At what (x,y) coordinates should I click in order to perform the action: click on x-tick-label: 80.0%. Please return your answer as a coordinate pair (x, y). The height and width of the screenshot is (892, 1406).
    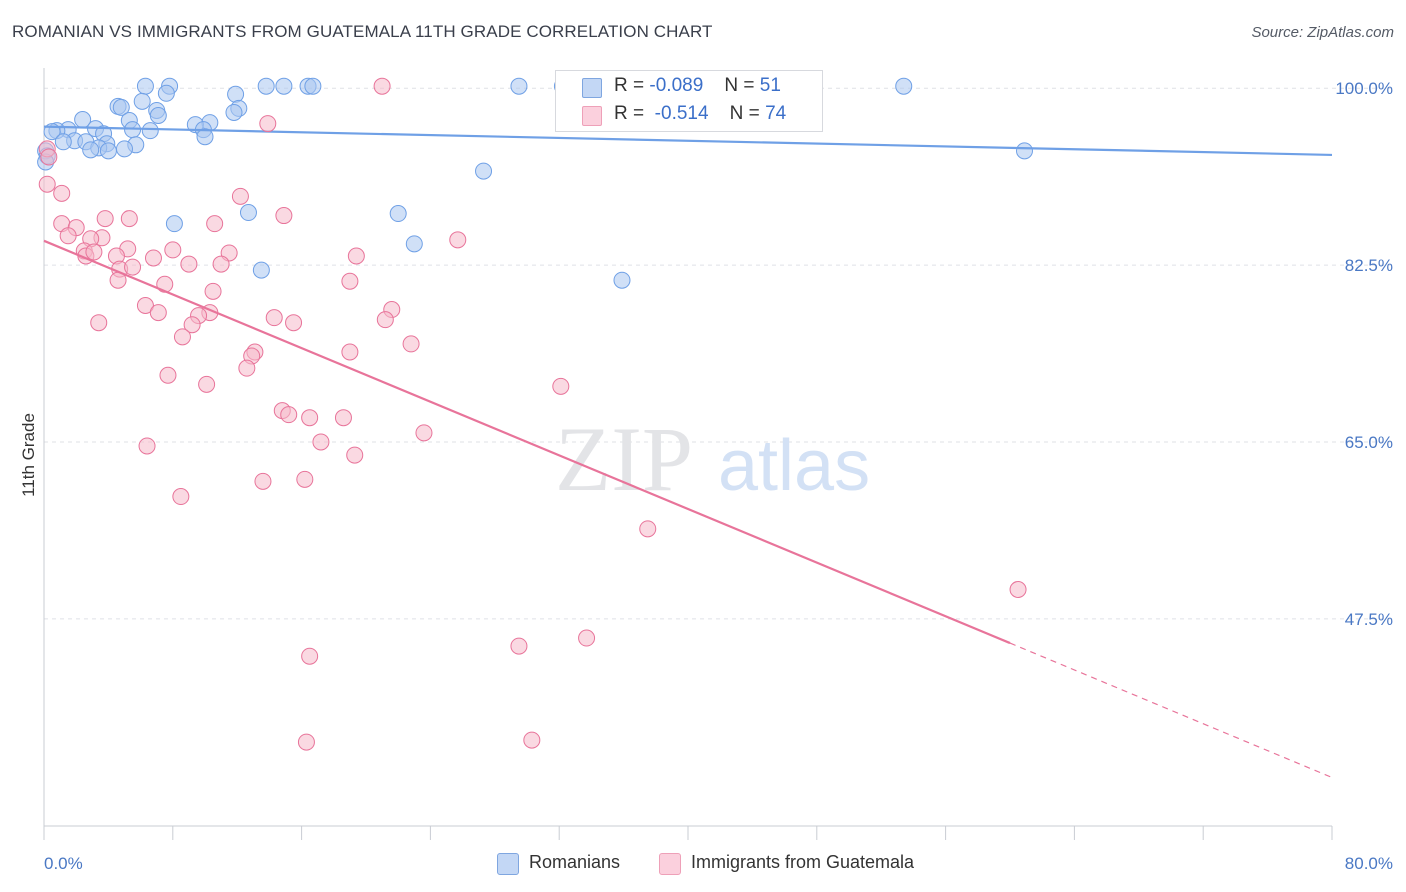
    Looking at the image, I should click on (1369, 863).